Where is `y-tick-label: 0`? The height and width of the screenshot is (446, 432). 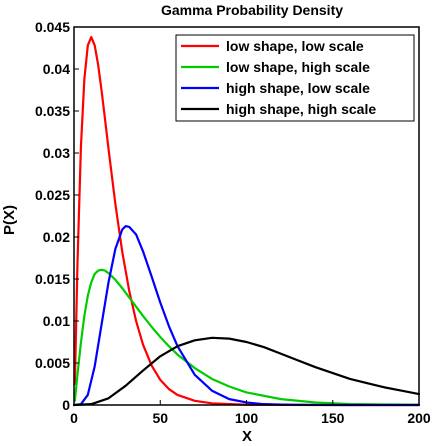 y-tick-label: 0 is located at coordinates (66, 405).